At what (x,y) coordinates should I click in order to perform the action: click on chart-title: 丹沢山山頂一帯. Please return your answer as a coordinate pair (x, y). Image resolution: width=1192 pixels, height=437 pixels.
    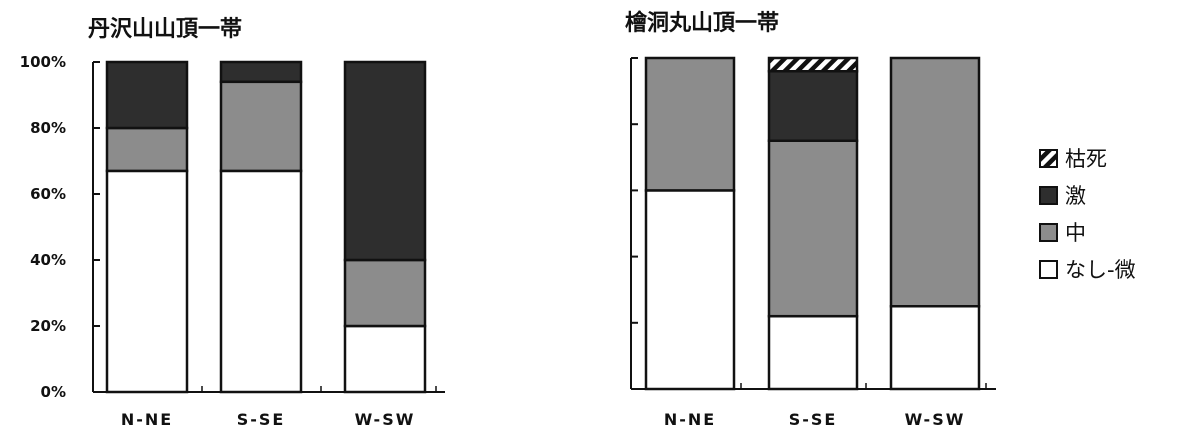
    Looking at the image, I should click on (165, 29).